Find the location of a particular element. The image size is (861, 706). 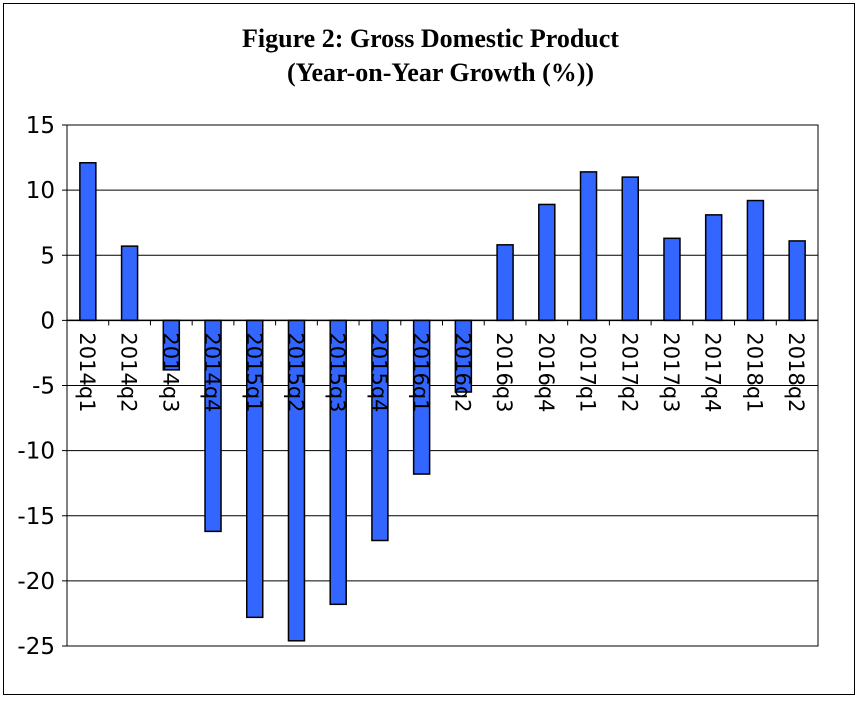

y-tick-label: 15 is located at coordinates (40, 126).